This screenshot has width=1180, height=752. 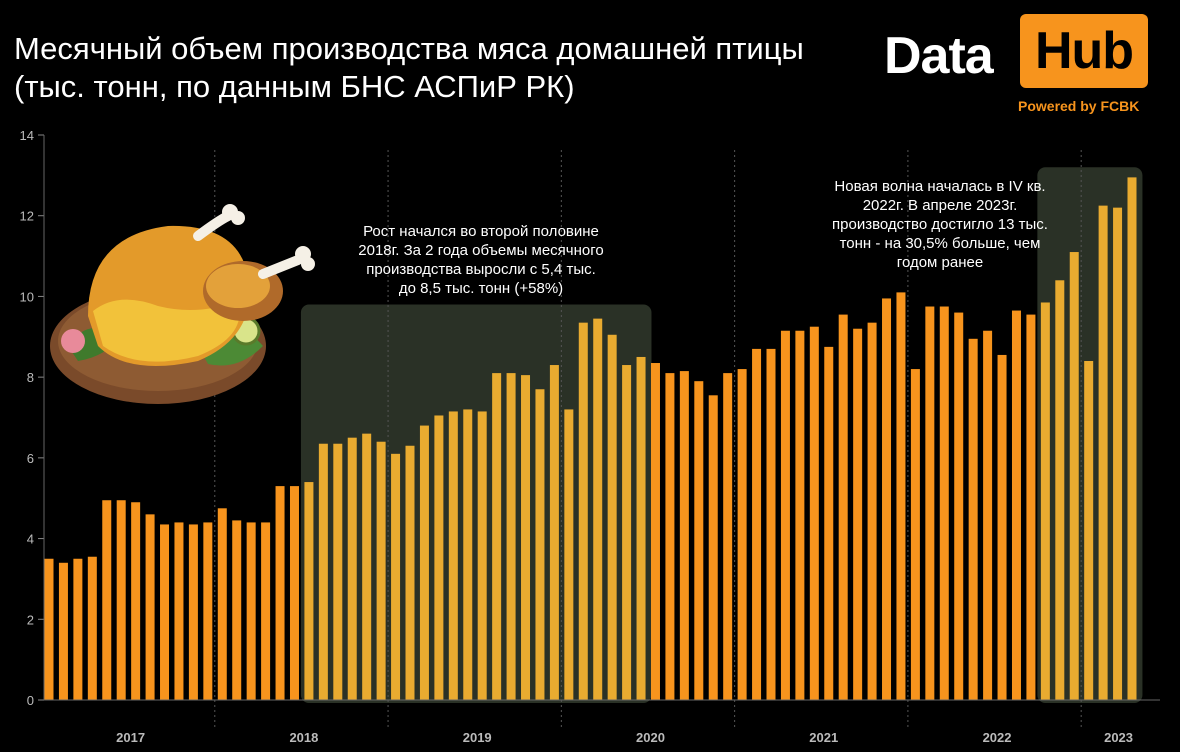 What do you see at coordinates (30, 539) in the screenshot?
I see `y-tick-label: 4` at bounding box center [30, 539].